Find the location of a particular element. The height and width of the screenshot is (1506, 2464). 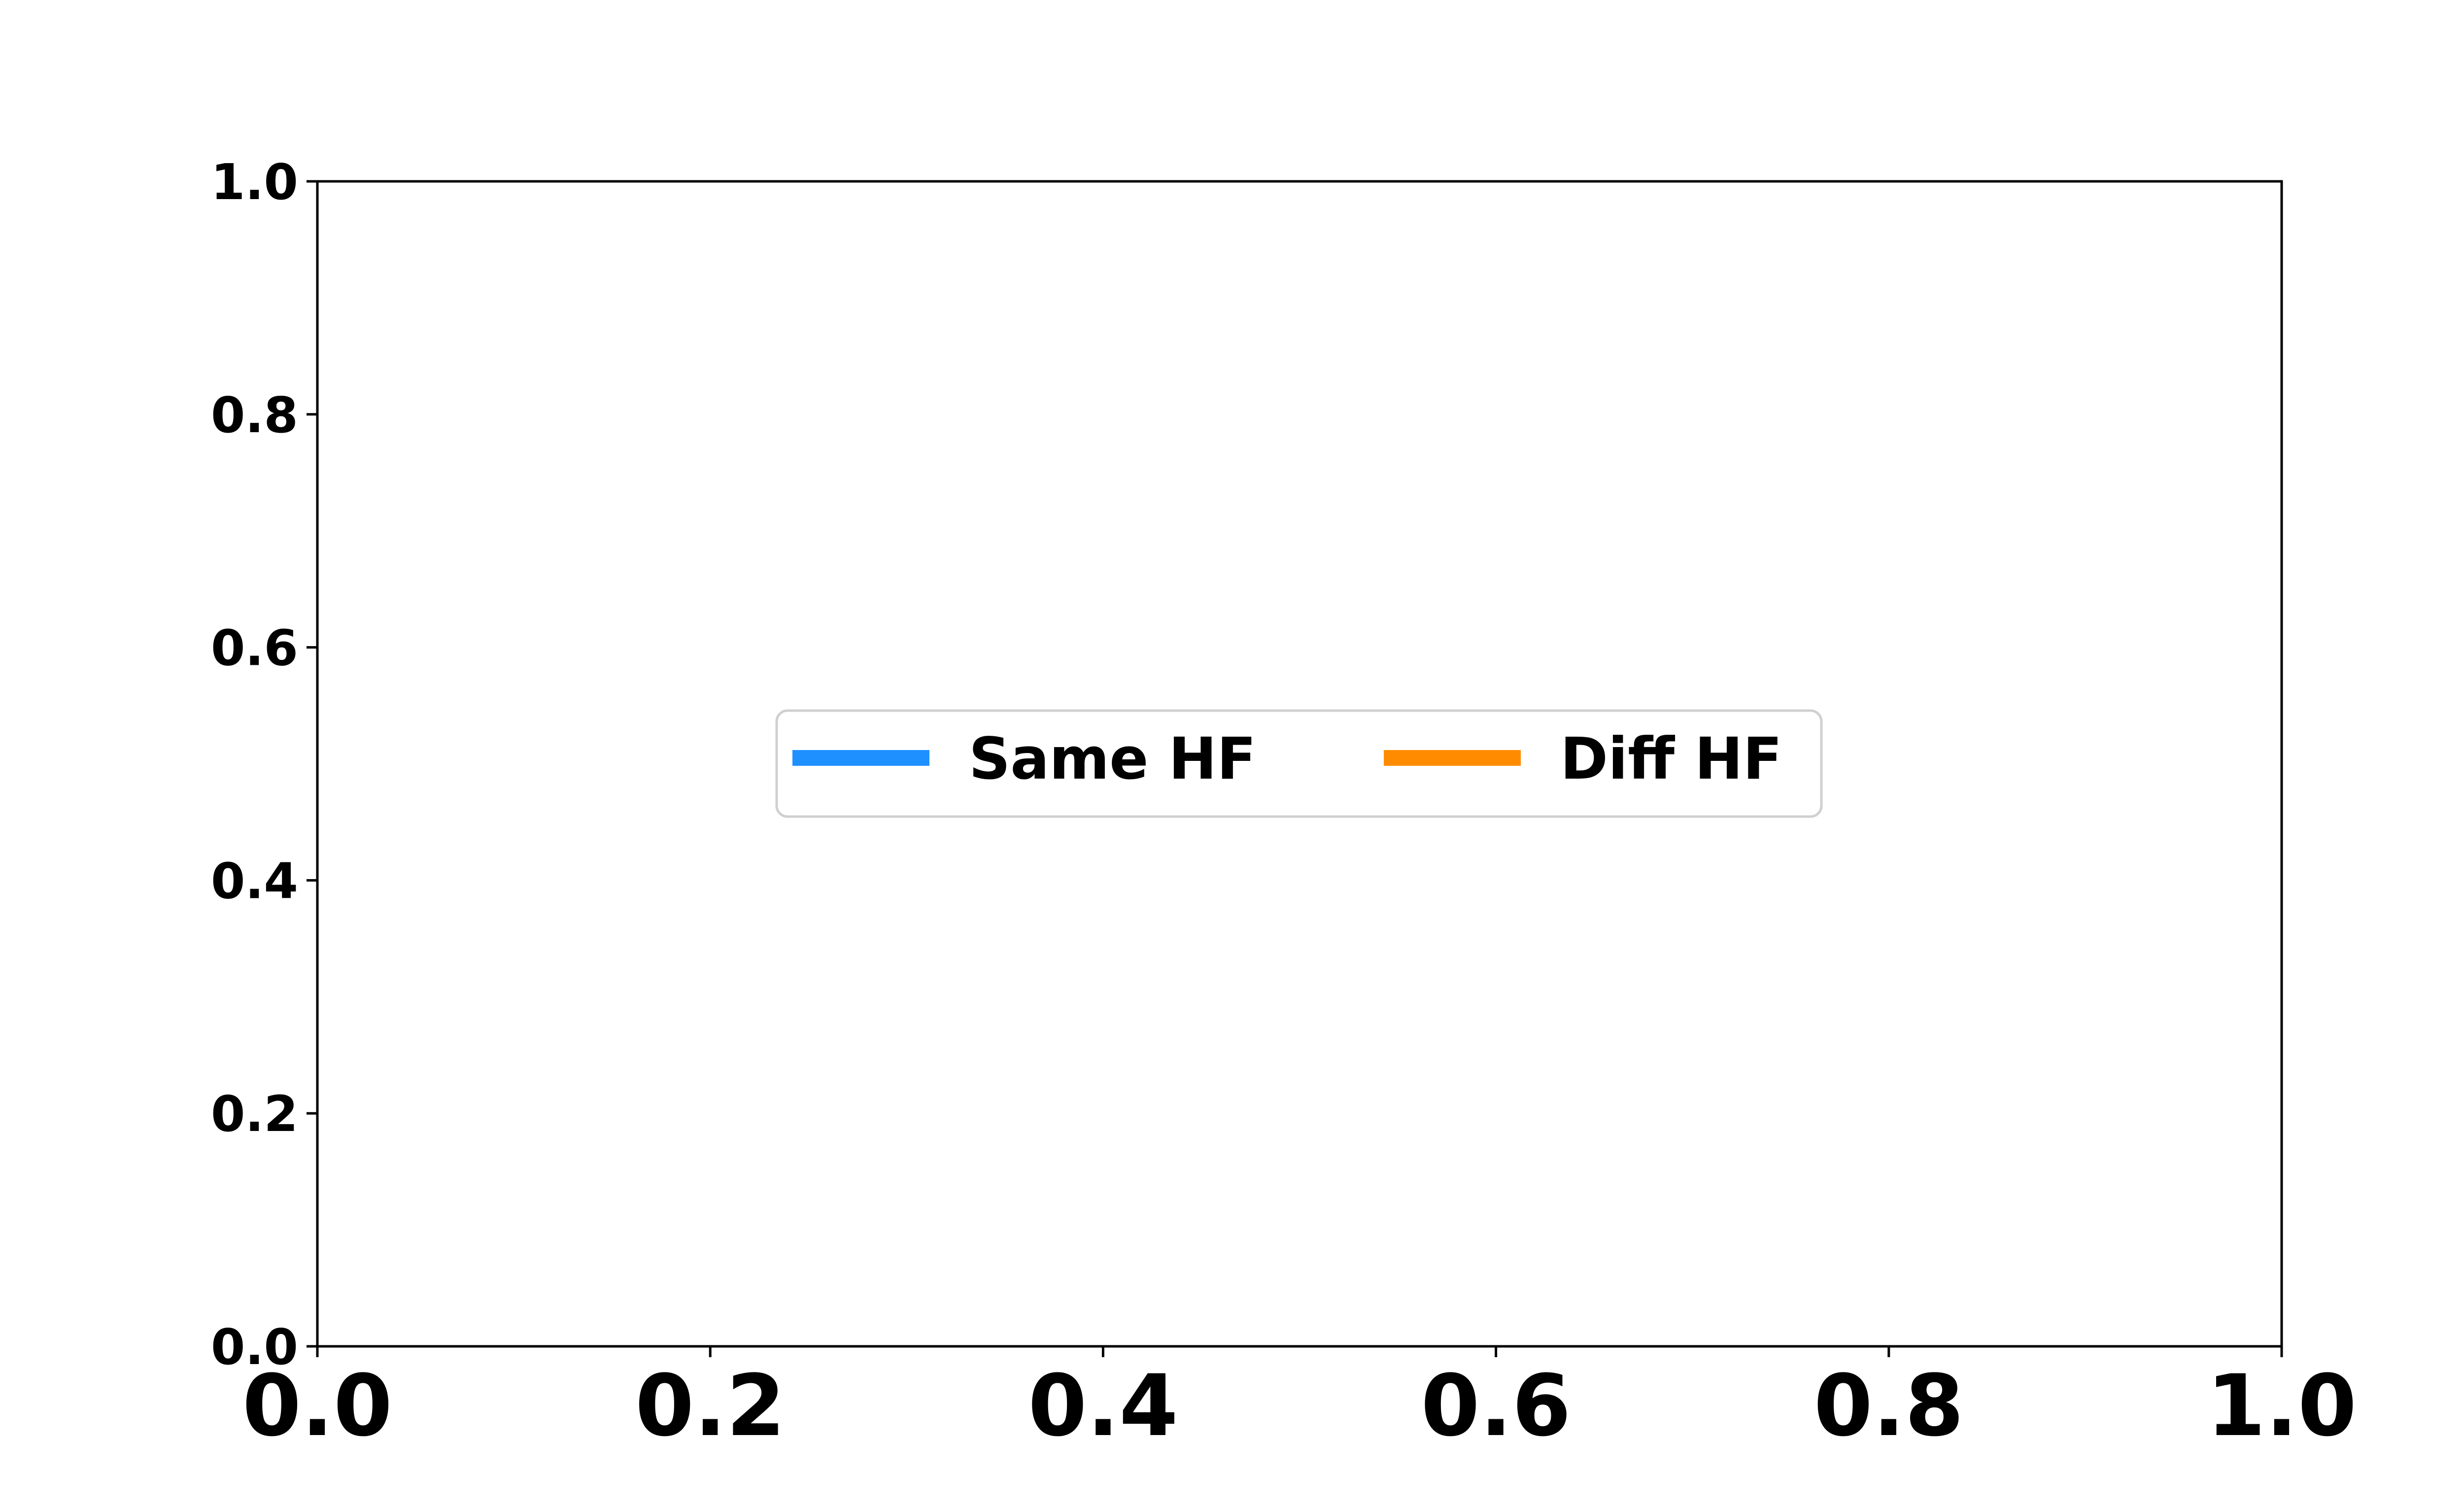

legend-box is located at coordinates (1299, 763).